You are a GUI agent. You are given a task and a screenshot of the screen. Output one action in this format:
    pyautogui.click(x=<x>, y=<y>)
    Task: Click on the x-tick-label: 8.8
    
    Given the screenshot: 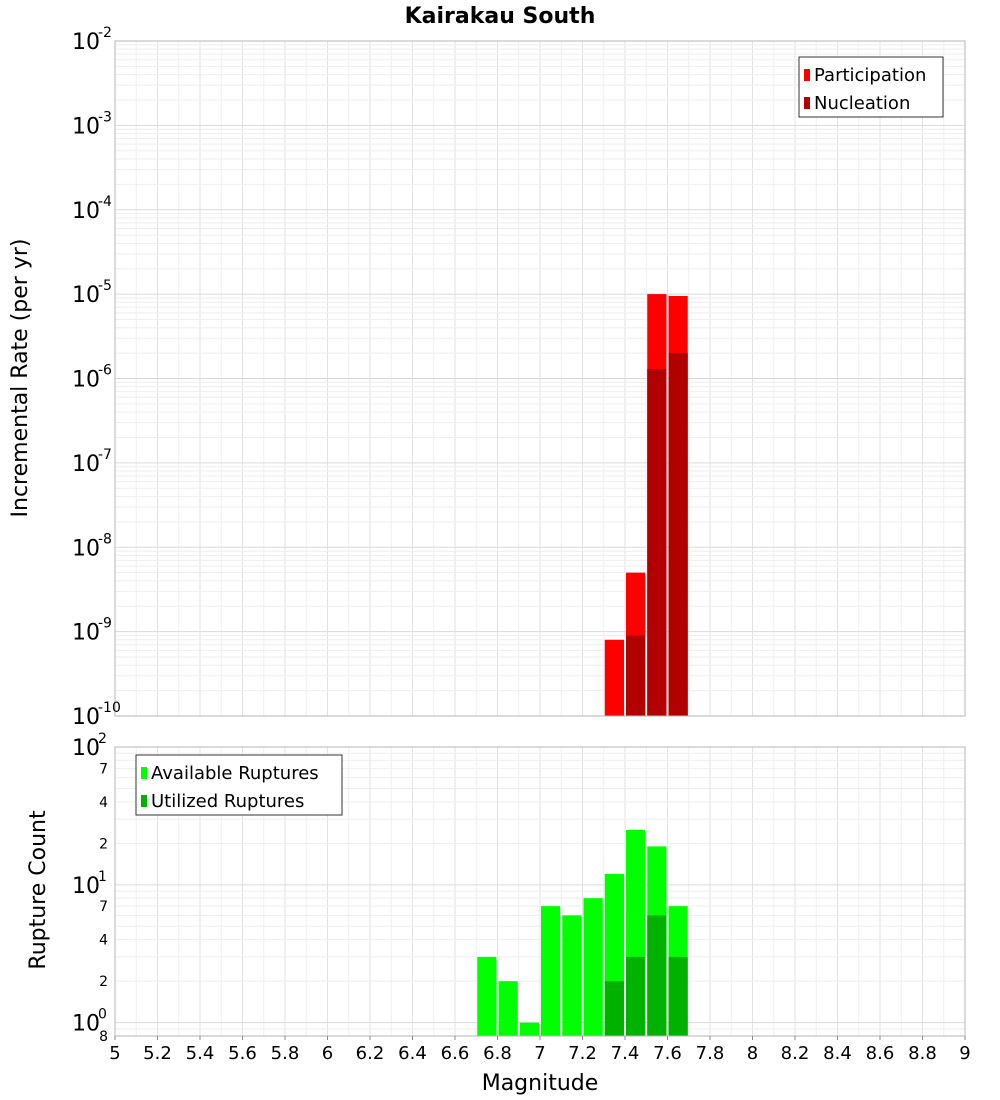 What is the action you would take?
    pyautogui.click(x=922, y=1053)
    